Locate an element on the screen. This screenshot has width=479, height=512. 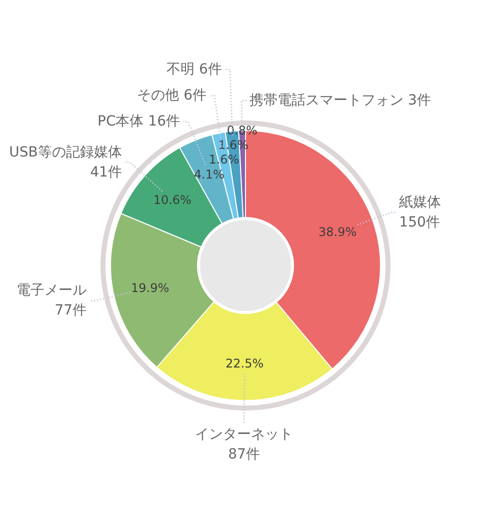
slice-label: 紙媒体 150件 is located at coordinates (420, 212).